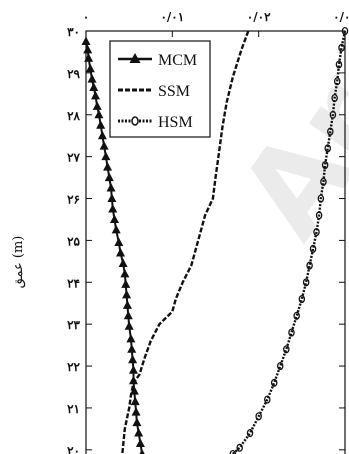 The image size is (349, 454). What do you see at coordinates (73, 409) in the screenshot?
I see `y-tick-label-9: ۲۱` at bounding box center [73, 409].